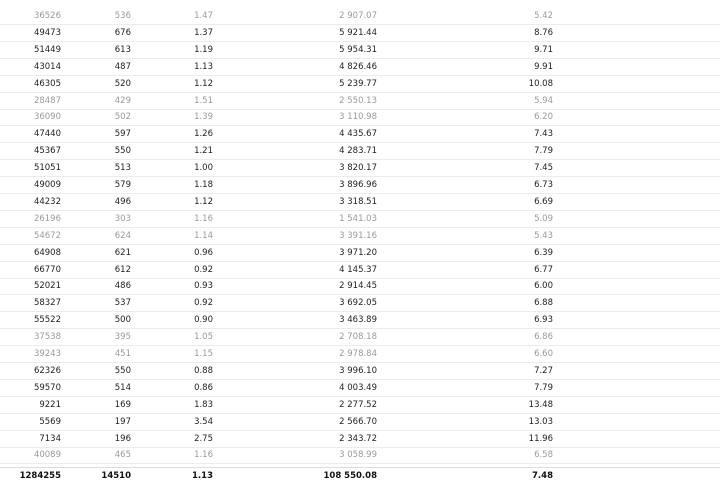 The image size is (720, 484). Describe the element at coordinates (47, 117) in the screenshot. I see `table-cell: 36090` at that location.